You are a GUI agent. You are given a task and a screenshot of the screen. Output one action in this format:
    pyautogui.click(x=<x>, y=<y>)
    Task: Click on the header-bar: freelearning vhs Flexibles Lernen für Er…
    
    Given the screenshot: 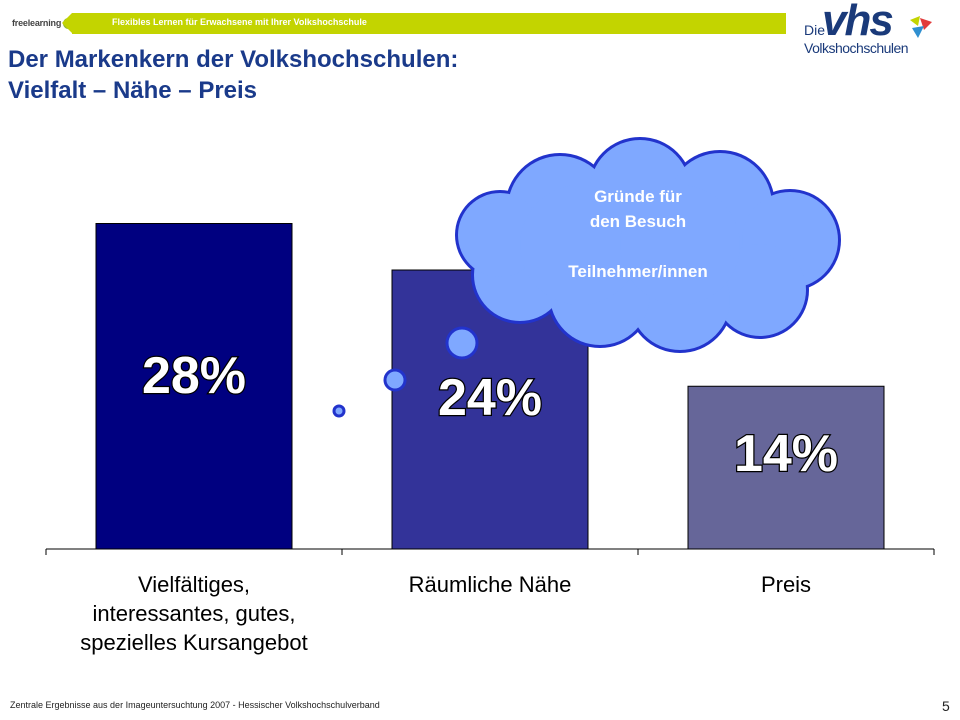 What is the action you would take?
    pyautogui.click(x=480, y=22)
    